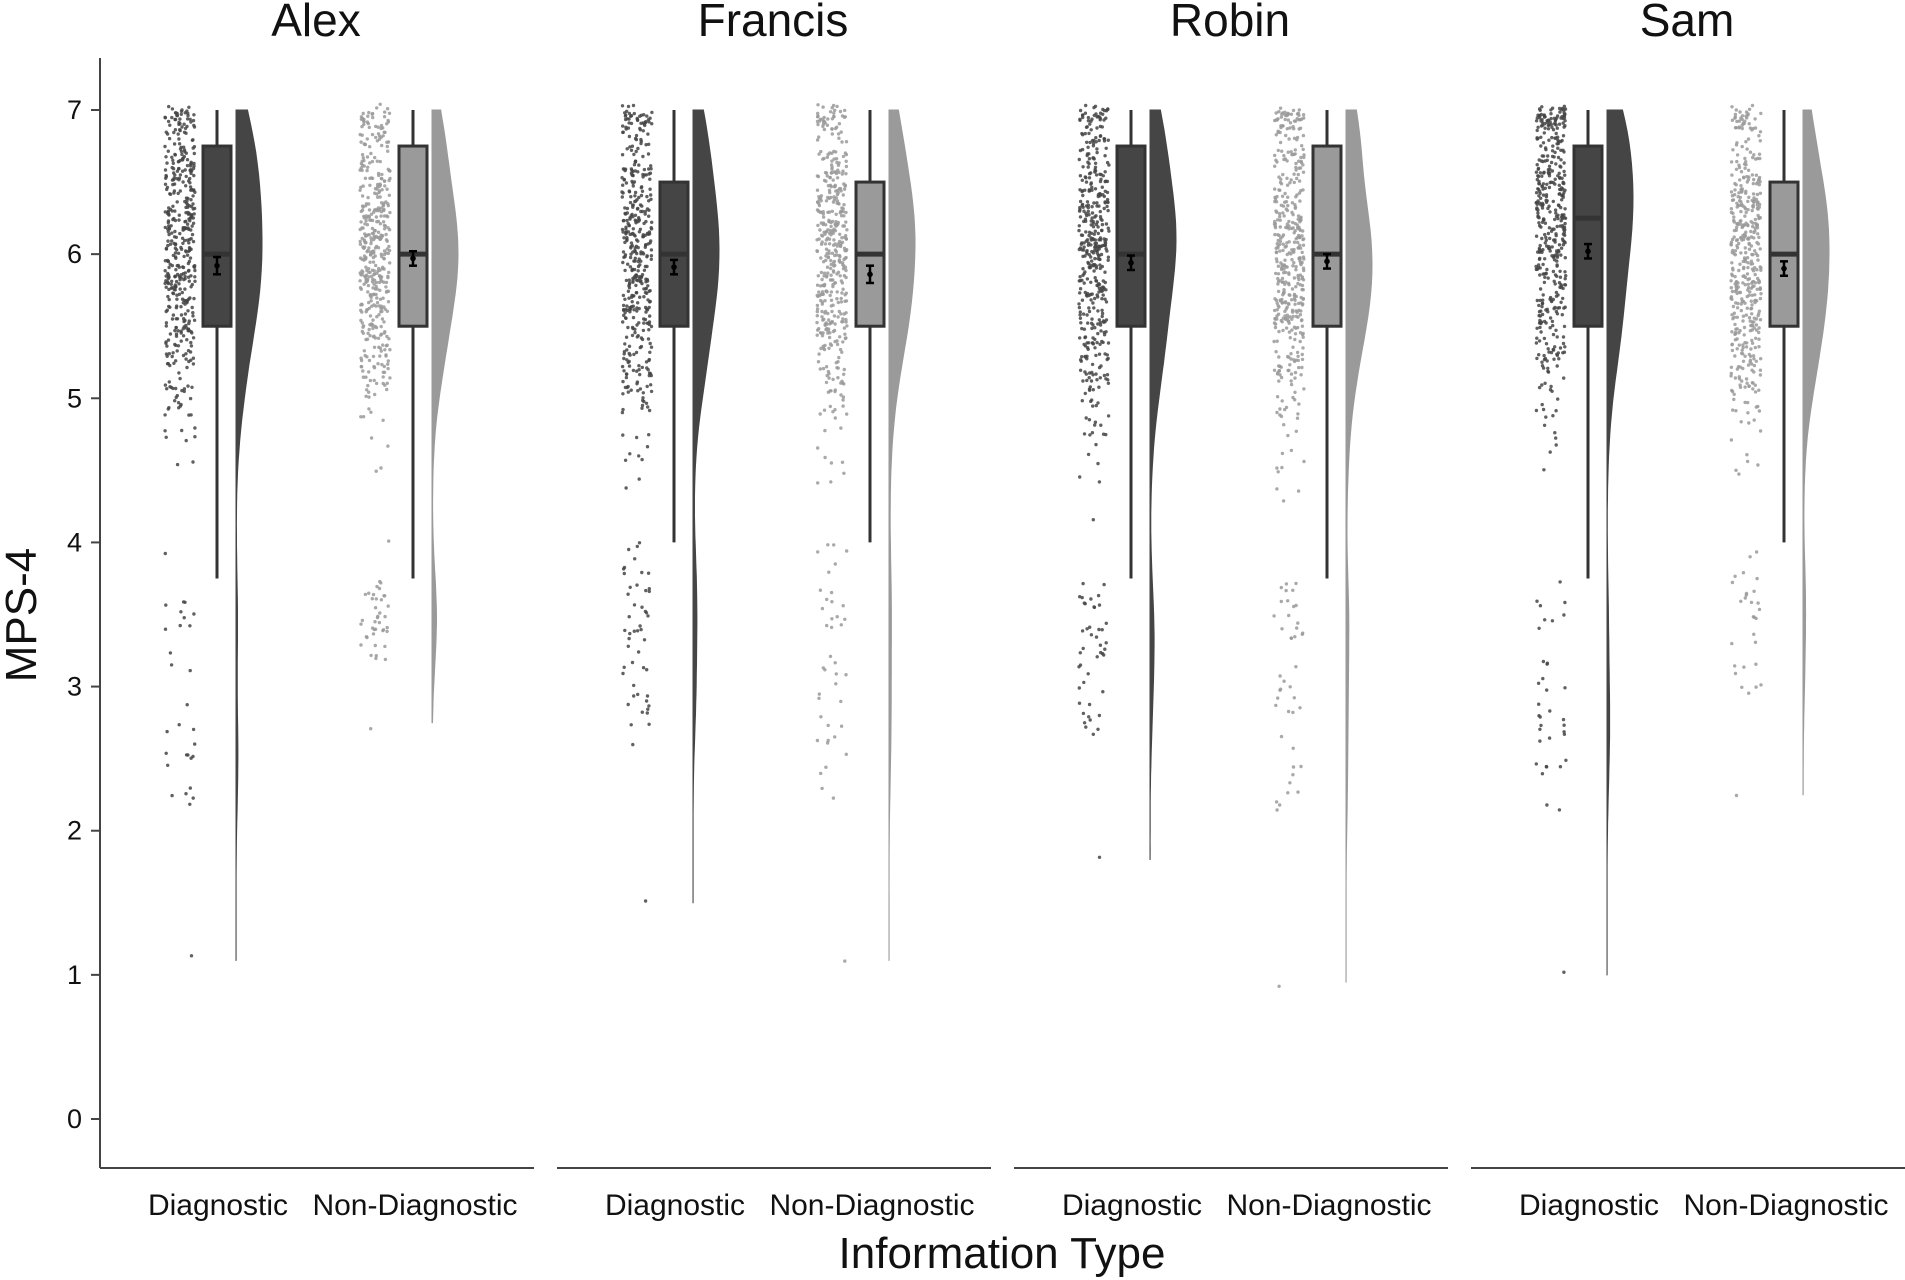 The width and height of the screenshot is (1905, 1280). I want to click on mean-point, so click(1784, 268).